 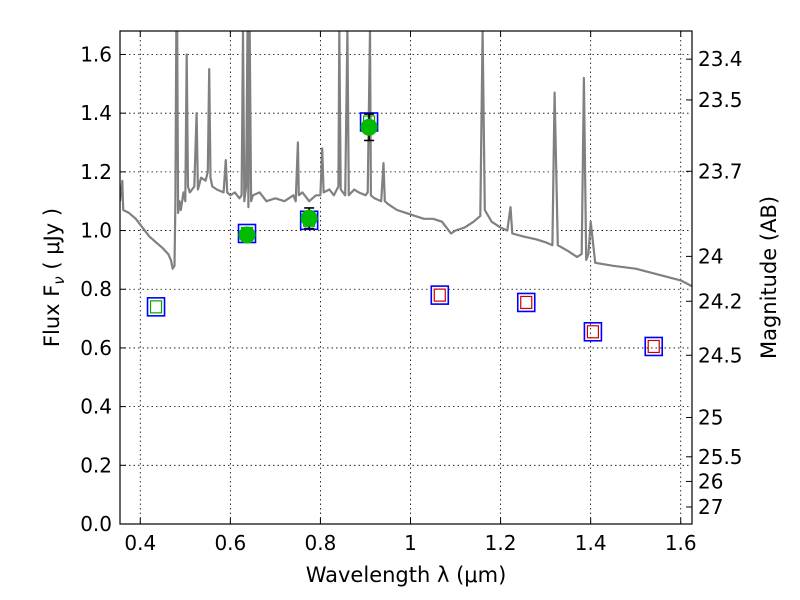 I want to click on right-tick-label: 24.5, so click(x=720, y=355).